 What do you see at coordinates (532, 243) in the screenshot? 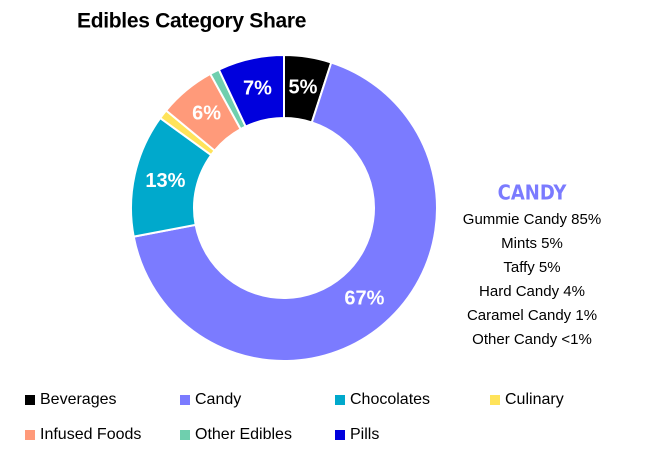
I see `annotation-line: Mints 5%` at bounding box center [532, 243].